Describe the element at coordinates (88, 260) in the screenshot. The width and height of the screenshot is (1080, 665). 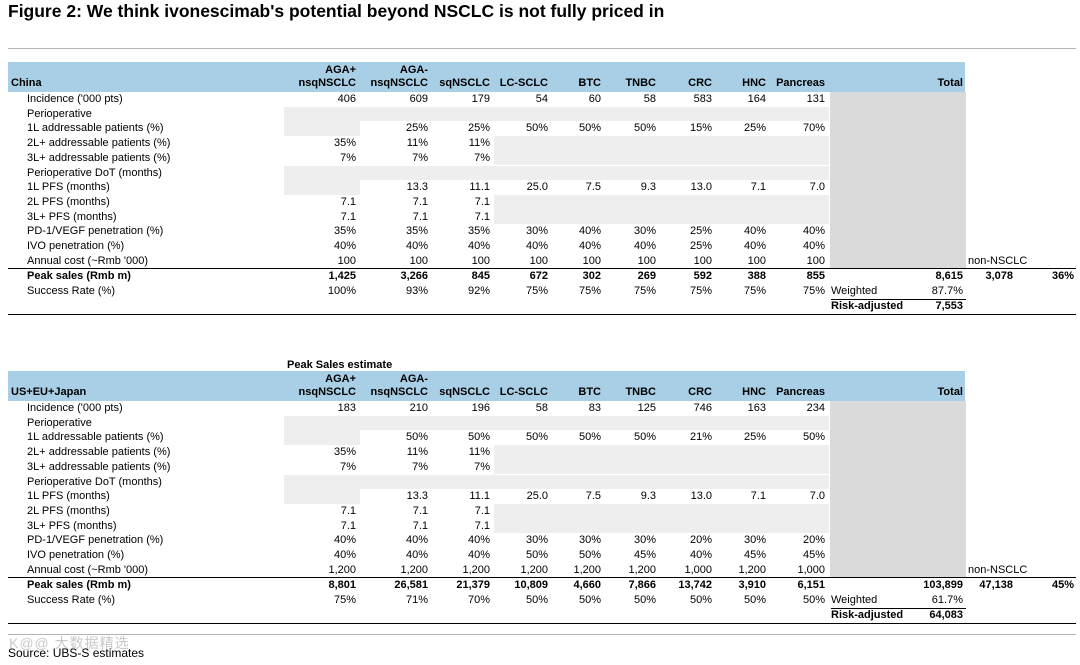
I see `row-label: Annual cost (~Rmb '000)` at that location.